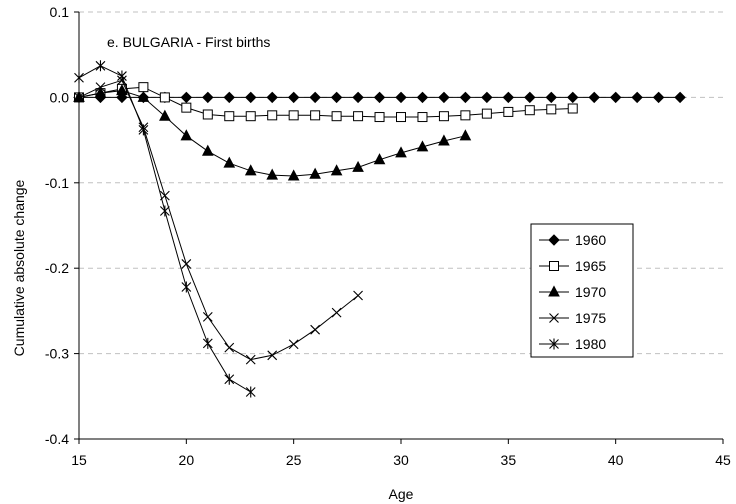 Image resolution: width=736 pixels, height=504 pixels. I want to click on x-tick-label: 30, so click(401, 460).